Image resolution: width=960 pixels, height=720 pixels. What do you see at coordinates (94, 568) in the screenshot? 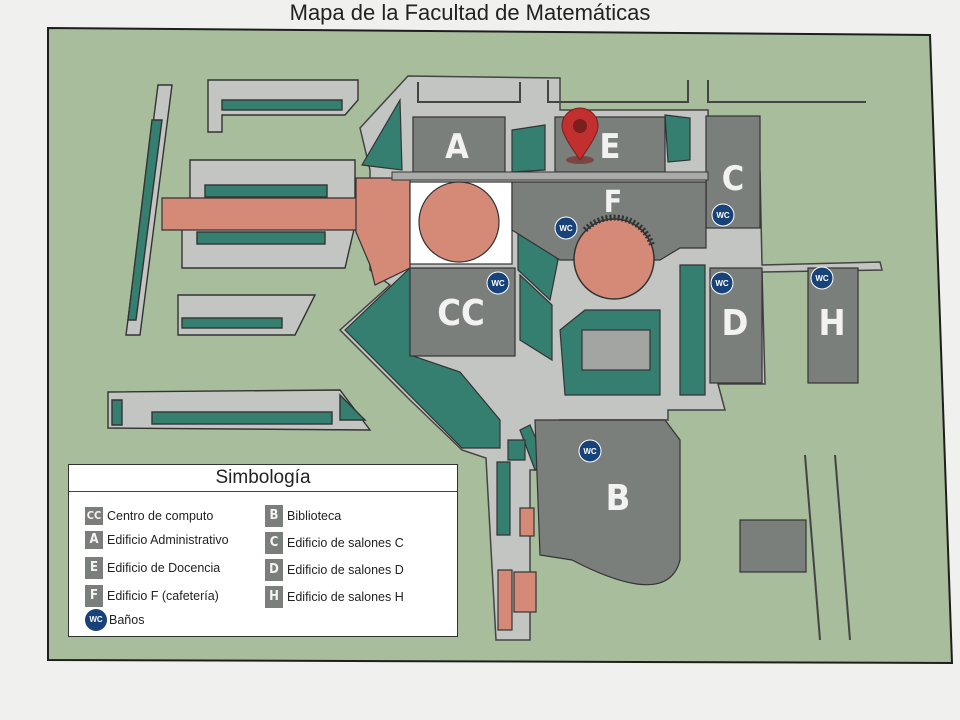
I see `legend-symbol: E` at bounding box center [94, 568].